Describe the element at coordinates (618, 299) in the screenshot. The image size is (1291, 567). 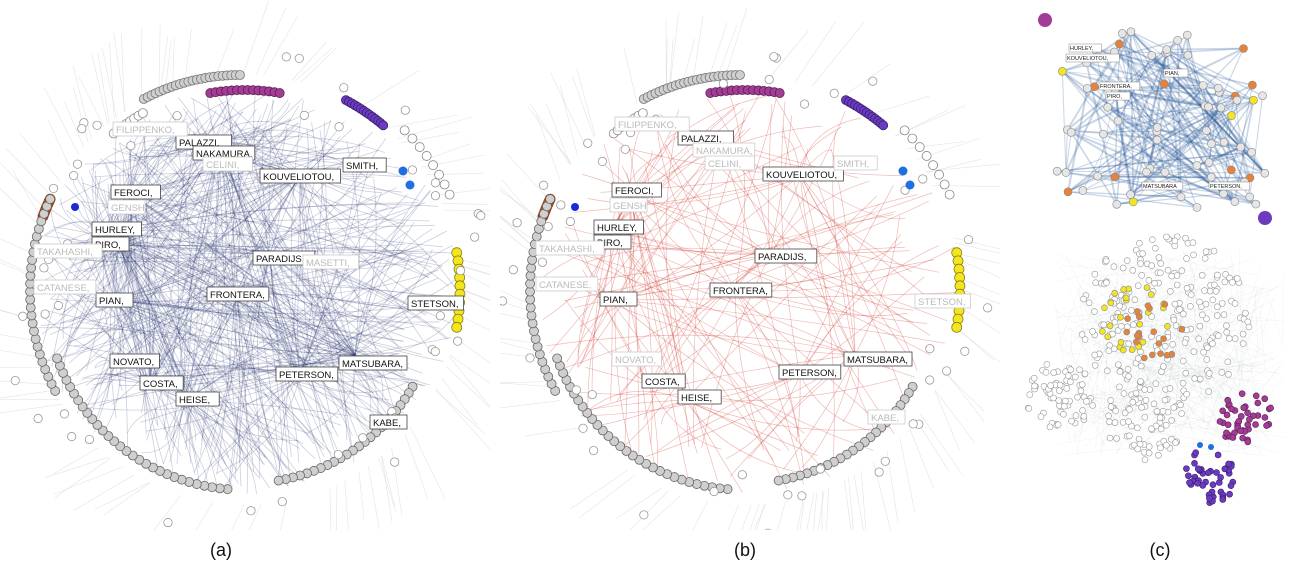
I see `author-label: PIAN,` at that location.